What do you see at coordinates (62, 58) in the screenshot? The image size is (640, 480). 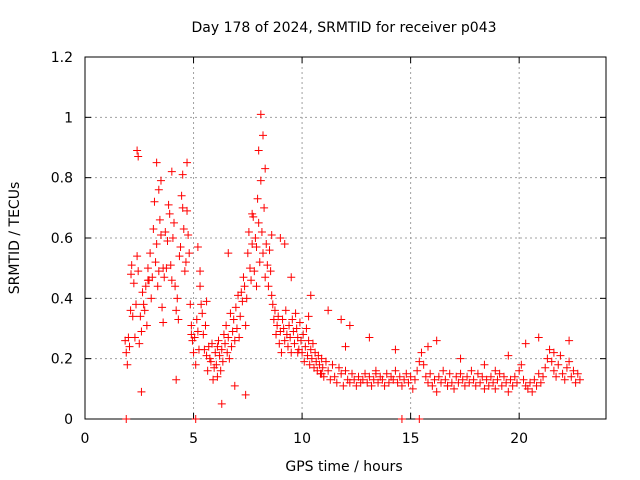 I see `y-tick-label: 1.2` at bounding box center [62, 58].